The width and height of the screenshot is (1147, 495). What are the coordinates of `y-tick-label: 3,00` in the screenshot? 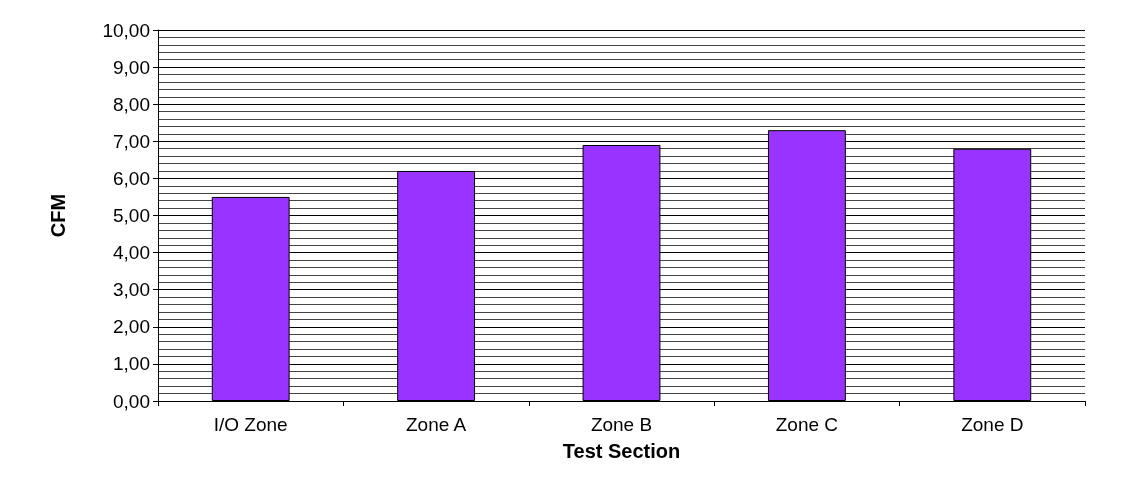 It's located at (131, 290).